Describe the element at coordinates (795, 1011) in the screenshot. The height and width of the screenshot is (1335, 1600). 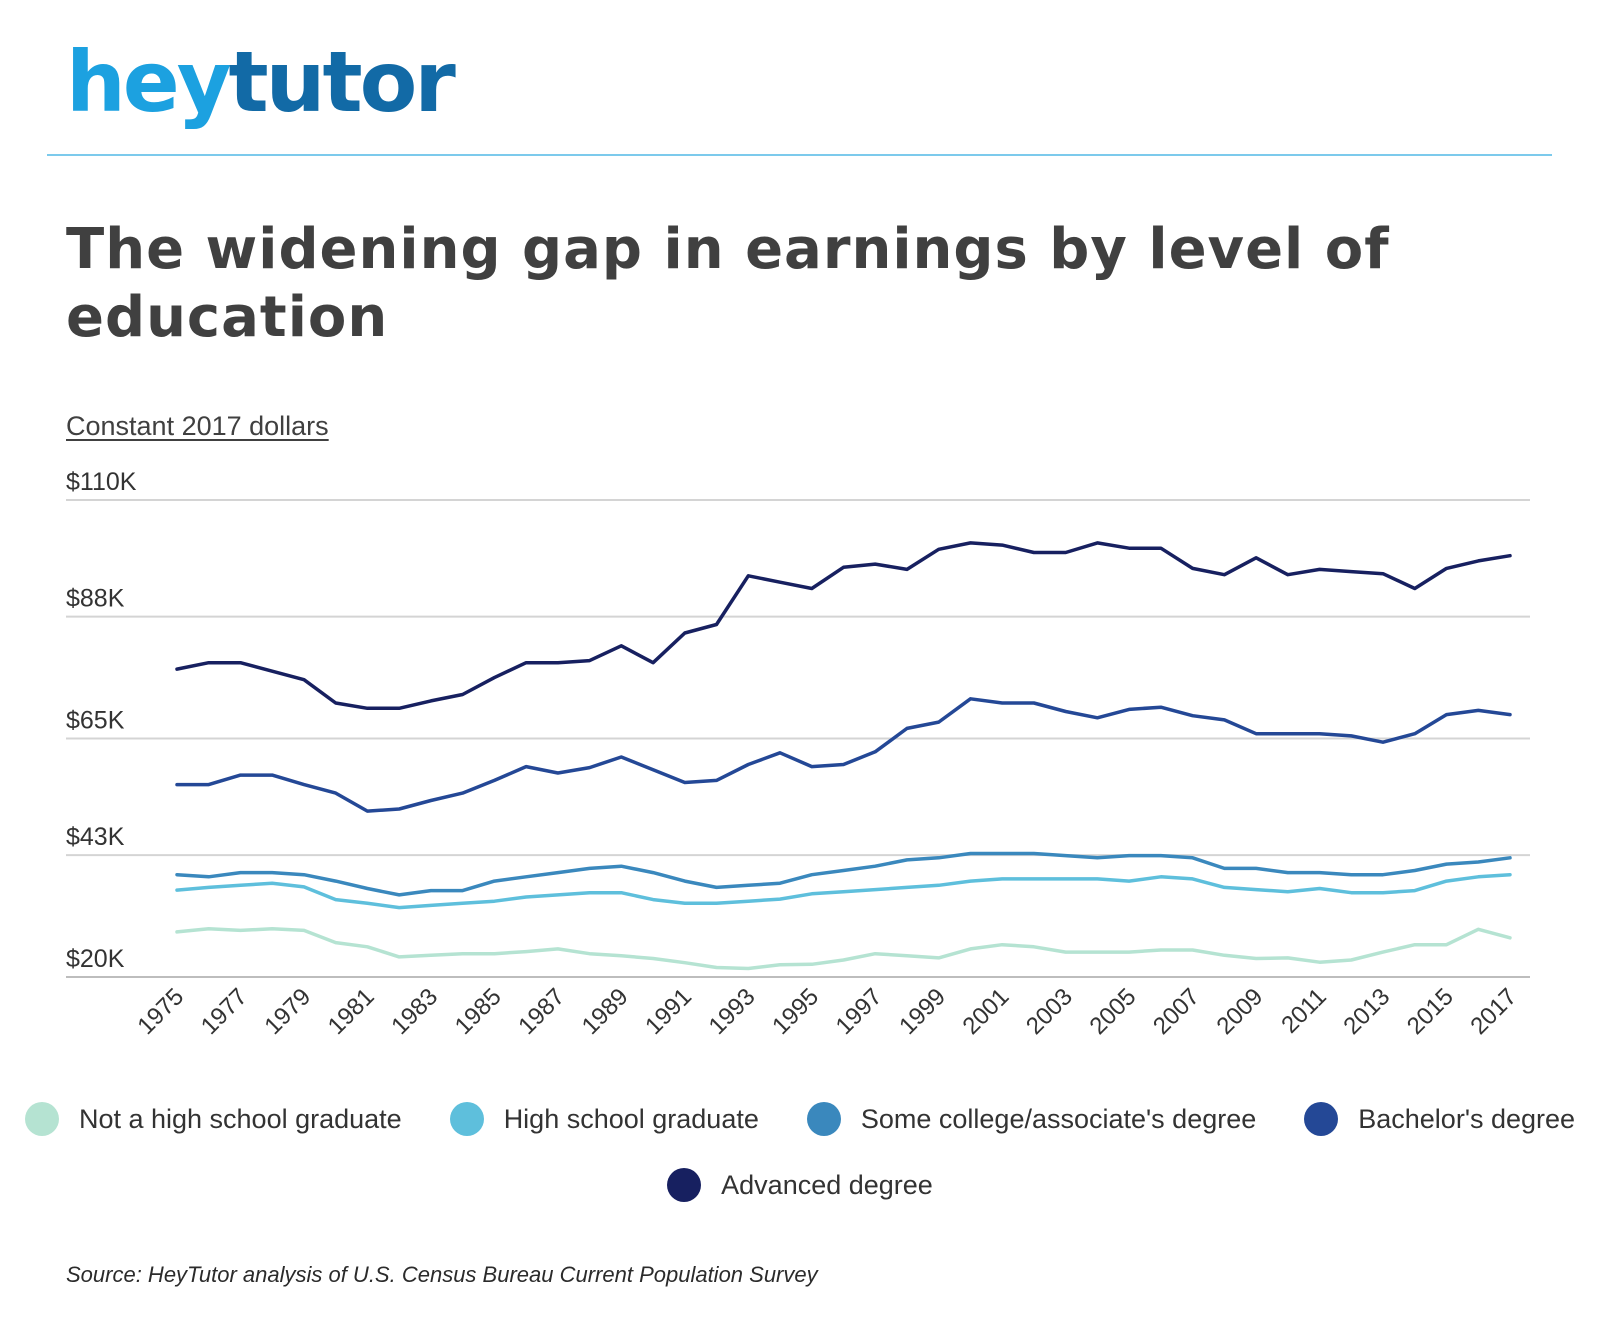
I see `x-tick-label: 1995` at that location.